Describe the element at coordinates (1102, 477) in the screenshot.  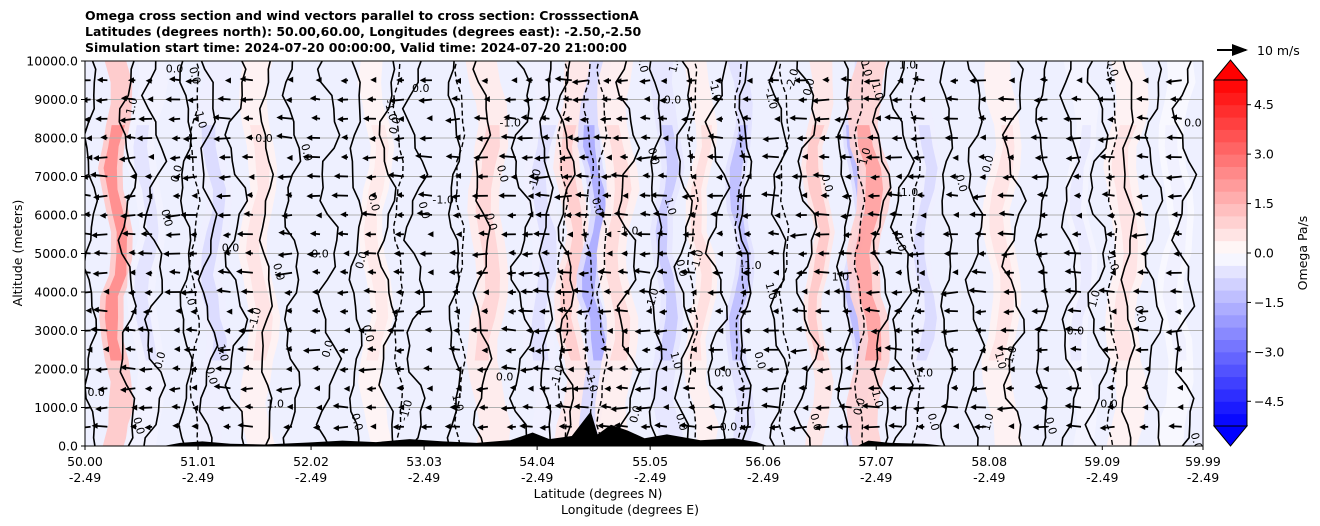
I see `x-tick-label-lon: -2.49` at that location.